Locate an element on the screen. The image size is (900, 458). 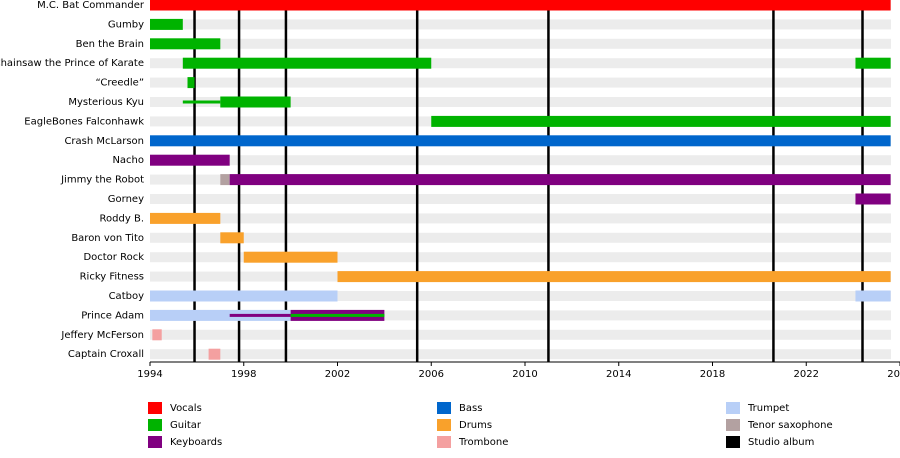
legend-label: Studio album is located at coordinates (781, 442).